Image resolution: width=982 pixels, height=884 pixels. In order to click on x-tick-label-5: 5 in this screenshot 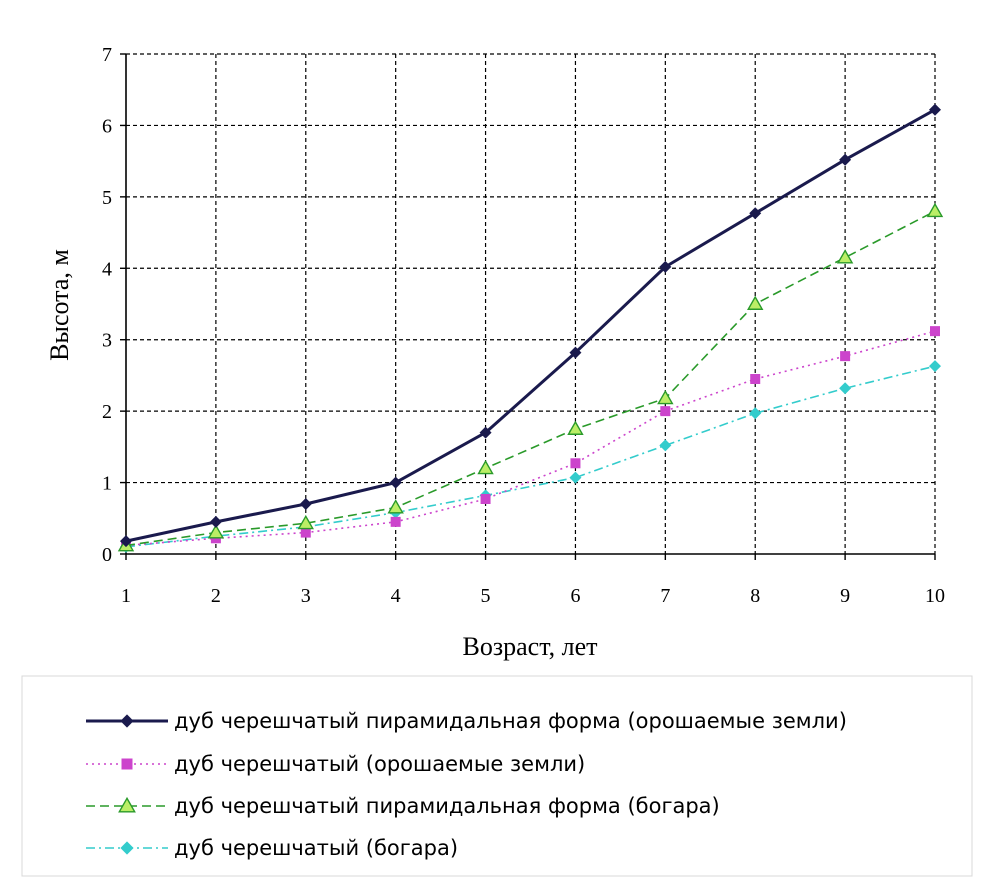, I will do `click(486, 596)`.